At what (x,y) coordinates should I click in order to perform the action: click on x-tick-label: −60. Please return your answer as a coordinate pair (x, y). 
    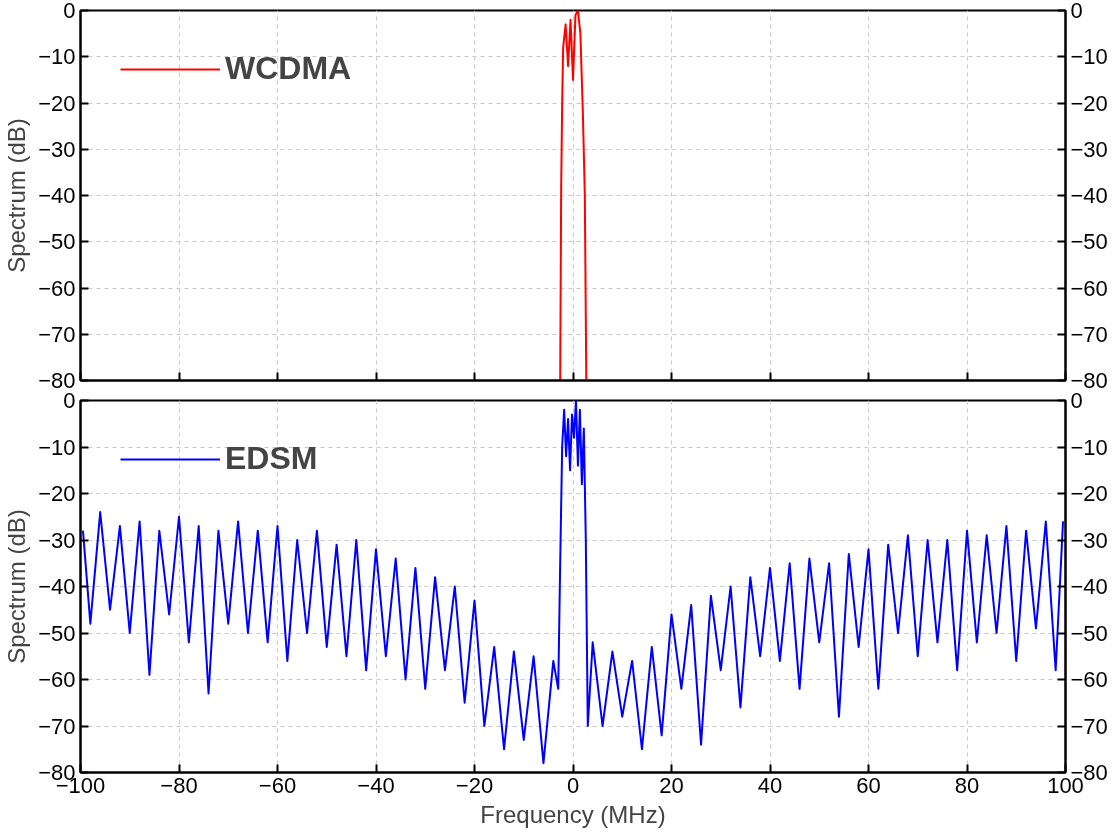
    Looking at the image, I should click on (277, 785).